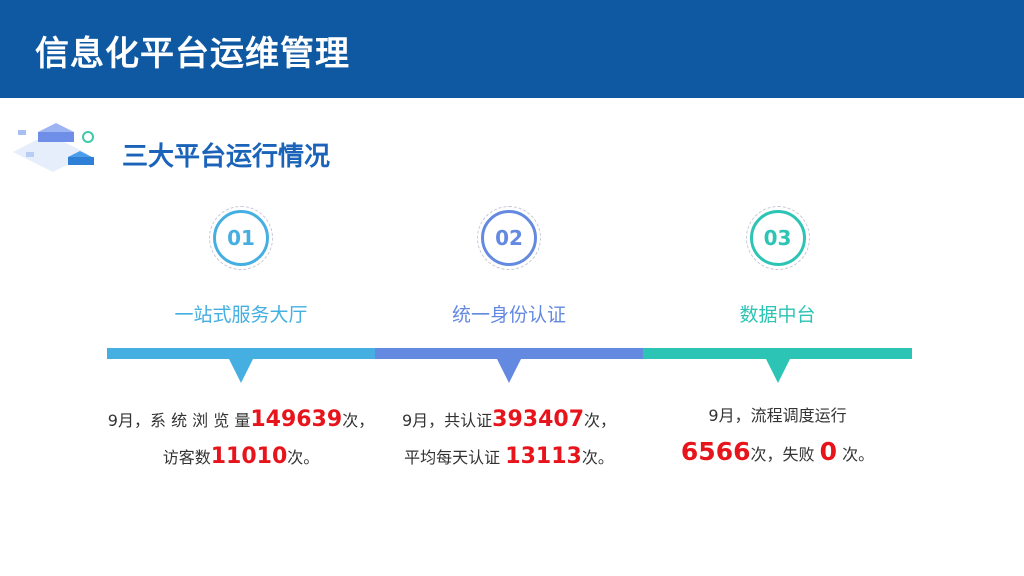 The height and width of the screenshot is (576, 1024). I want to click on stat-text: 9月，流程调度运行, so click(777, 415).